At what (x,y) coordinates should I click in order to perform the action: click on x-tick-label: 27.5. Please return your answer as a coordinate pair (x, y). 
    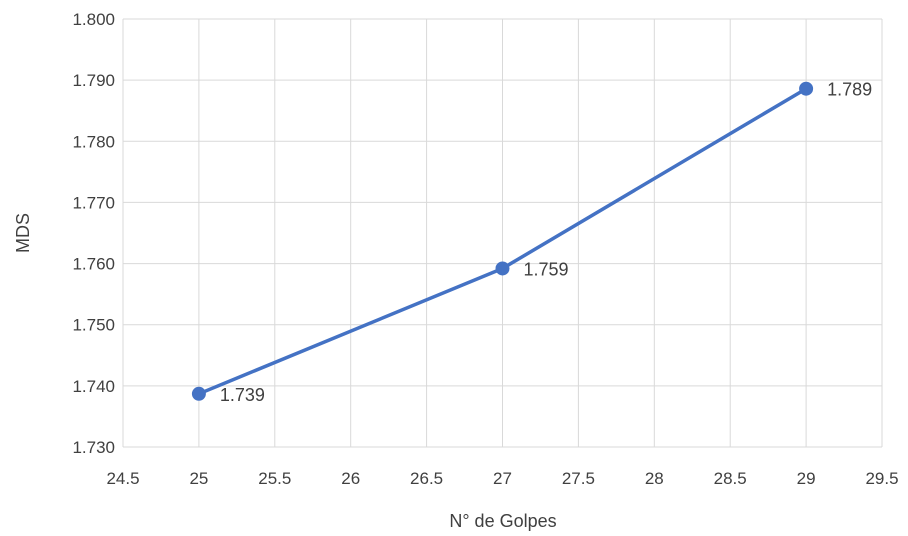
    Looking at the image, I should click on (578, 478).